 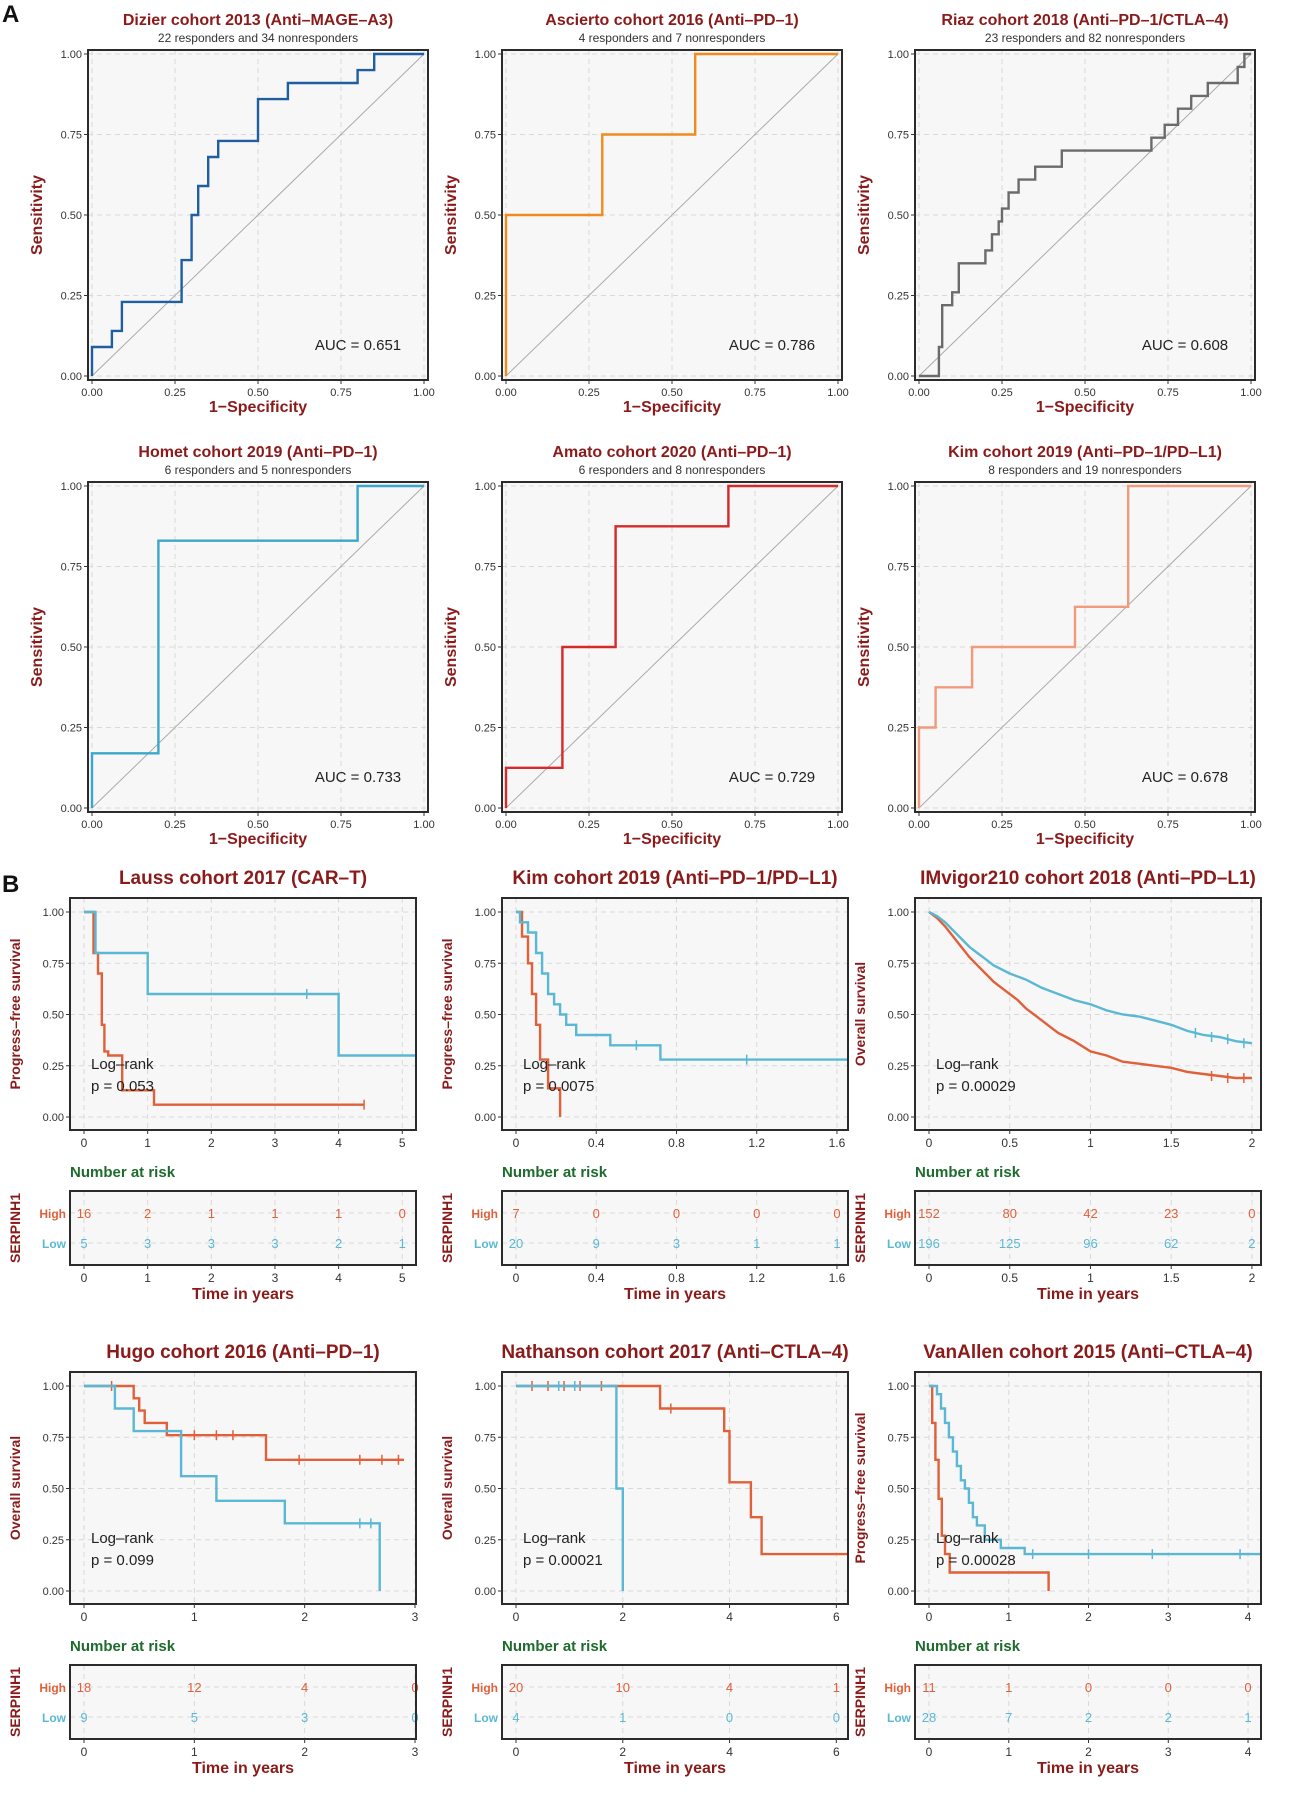 I want to click on p-value-label: p = 0.00028, so click(x=976, y=1560).